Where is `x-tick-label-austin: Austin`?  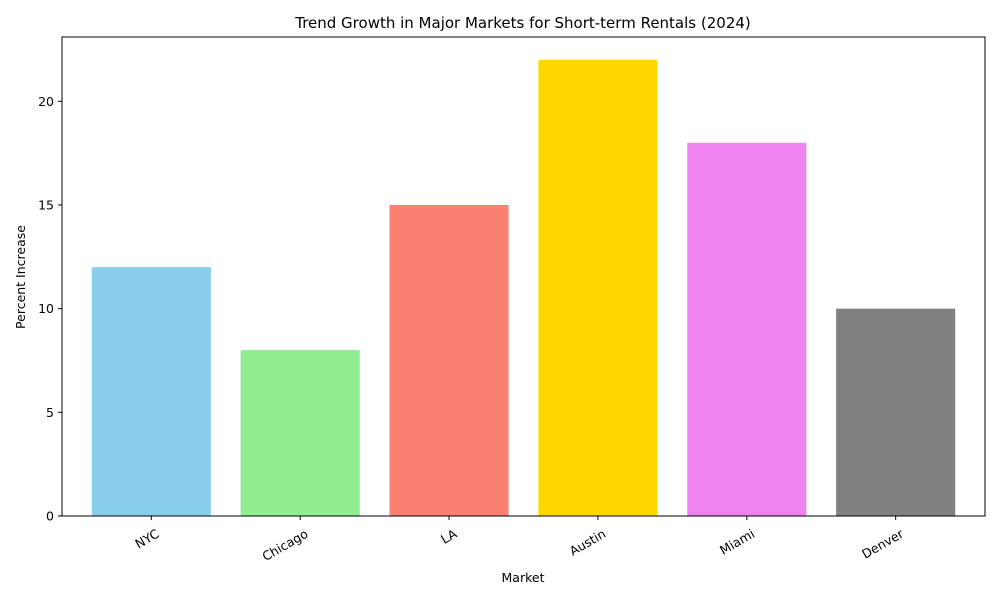 x-tick-label-austin: Austin is located at coordinates (588, 542).